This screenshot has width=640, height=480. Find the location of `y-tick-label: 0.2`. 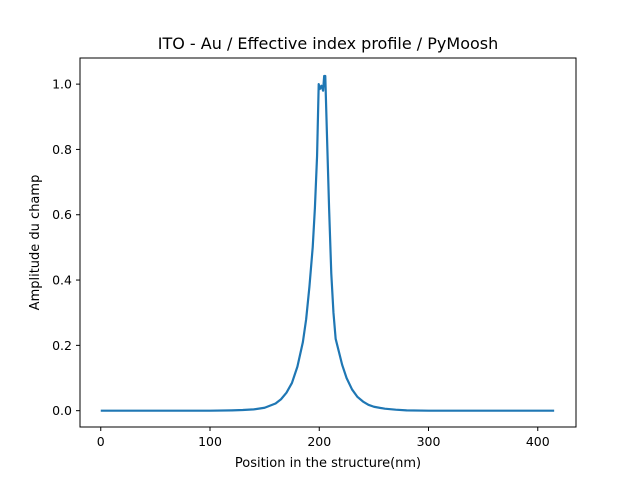

y-tick-label: 0.2 is located at coordinates (62, 345).